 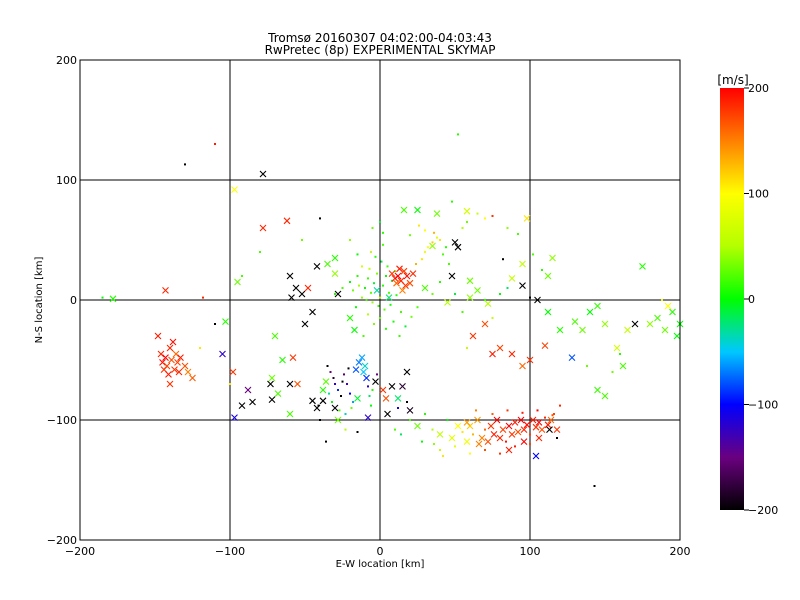 What do you see at coordinates (761, 299) in the screenshot?
I see `colorbar-ticks: 200 100 0 −100 −200` at bounding box center [761, 299].